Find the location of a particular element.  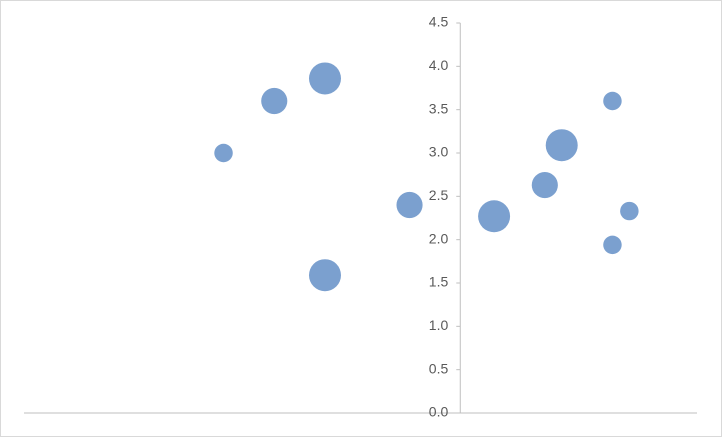

y-tick-label: 3.0 is located at coordinates (439, 152).